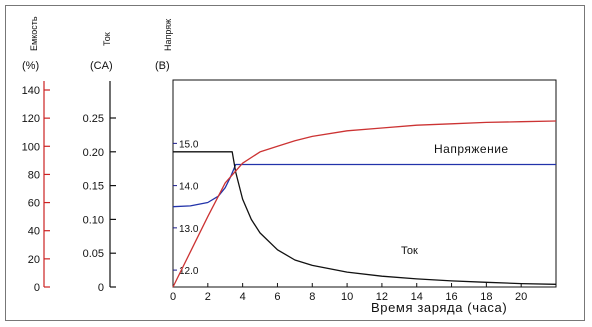 This screenshot has height=327, width=592. What do you see at coordinates (243, 297) in the screenshot?
I see `x-tick-label: 4` at bounding box center [243, 297].